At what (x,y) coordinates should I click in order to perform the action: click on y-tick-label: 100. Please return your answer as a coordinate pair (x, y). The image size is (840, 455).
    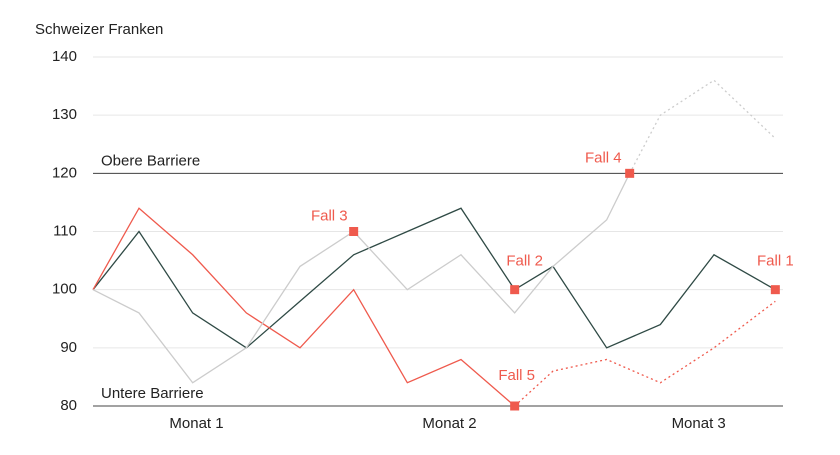
    Looking at the image, I should click on (64, 289).